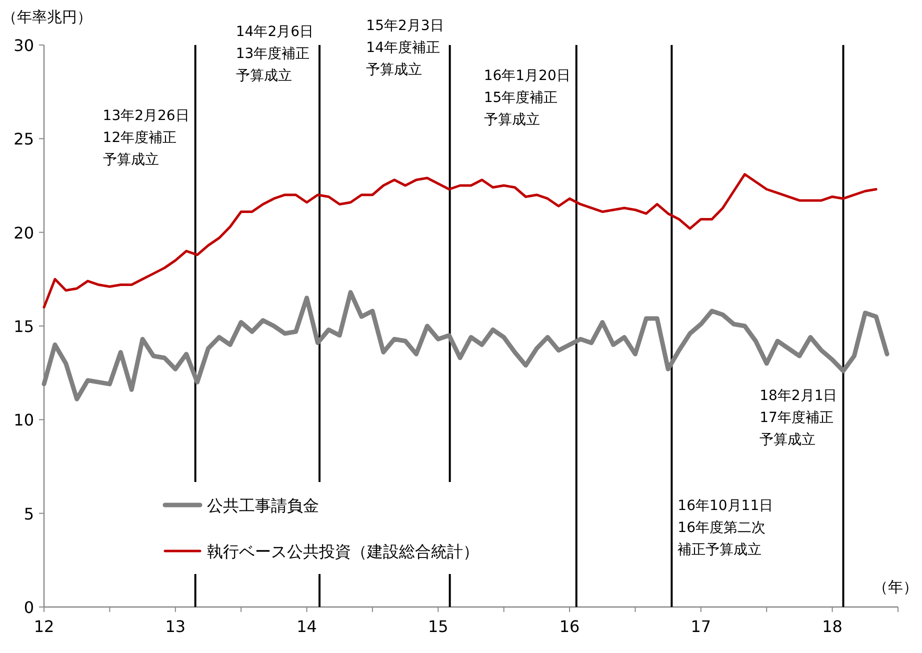 Image resolution: width=922 pixels, height=653 pixels. Describe the element at coordinates (263, 505) in the screenshot. I see `legend-label: 公共工事請負金` at that location.